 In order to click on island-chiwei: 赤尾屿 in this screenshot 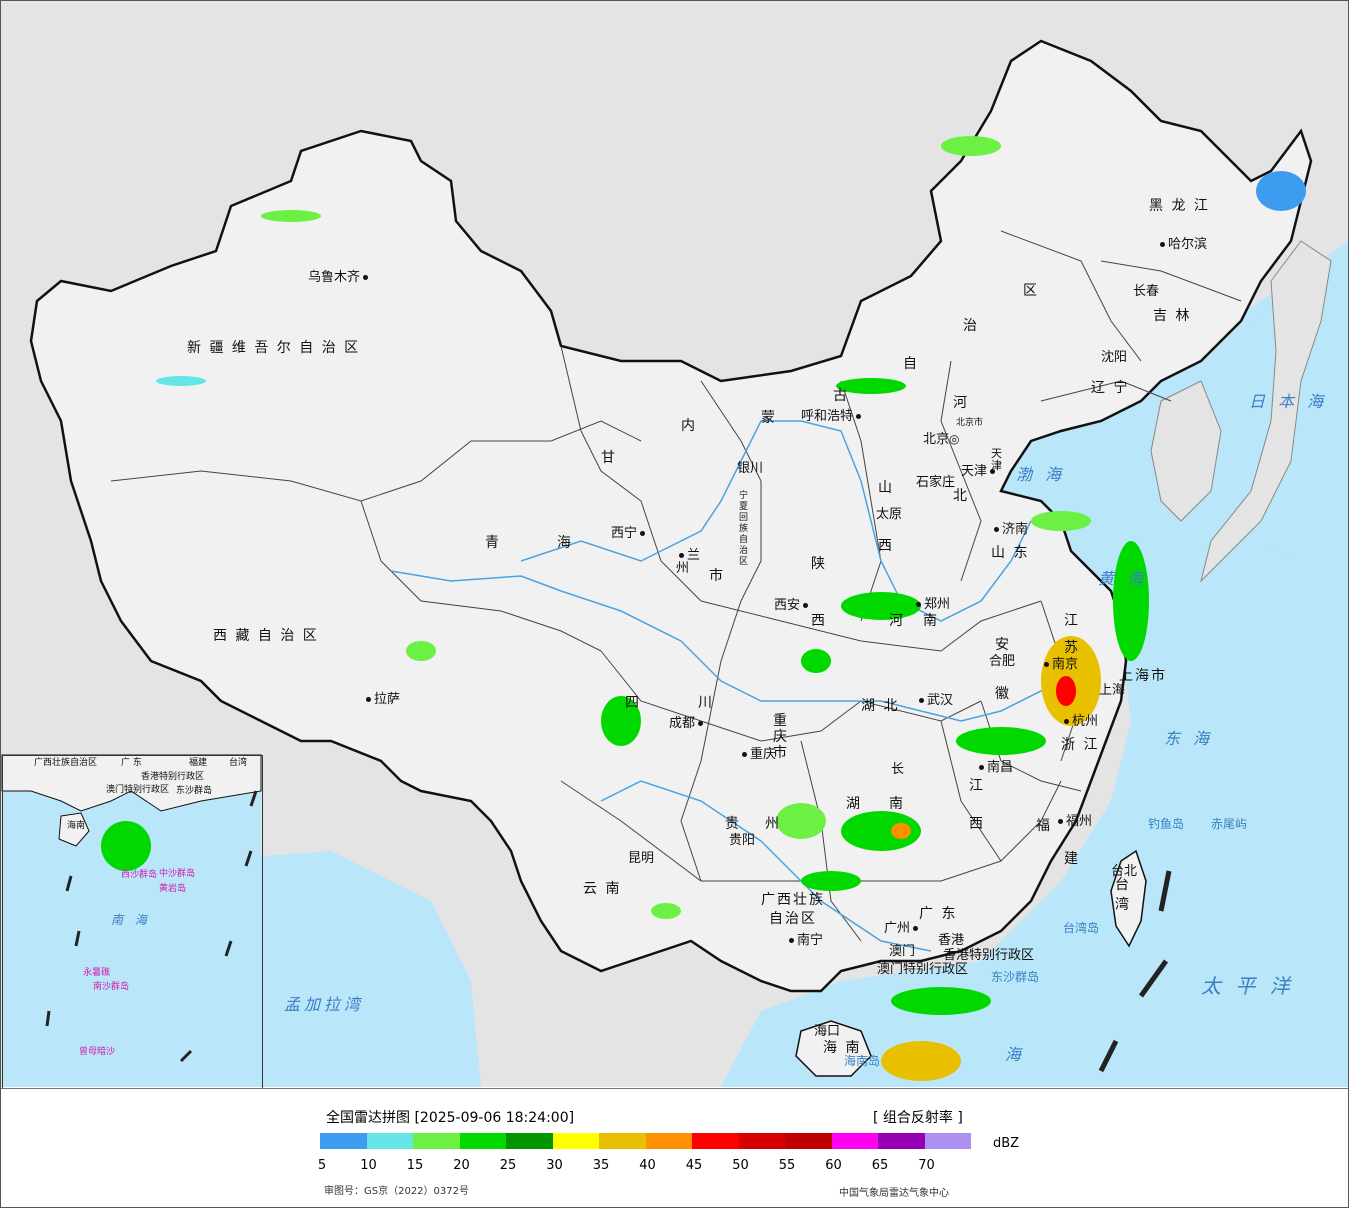, I will do `click(1229, 824)`.